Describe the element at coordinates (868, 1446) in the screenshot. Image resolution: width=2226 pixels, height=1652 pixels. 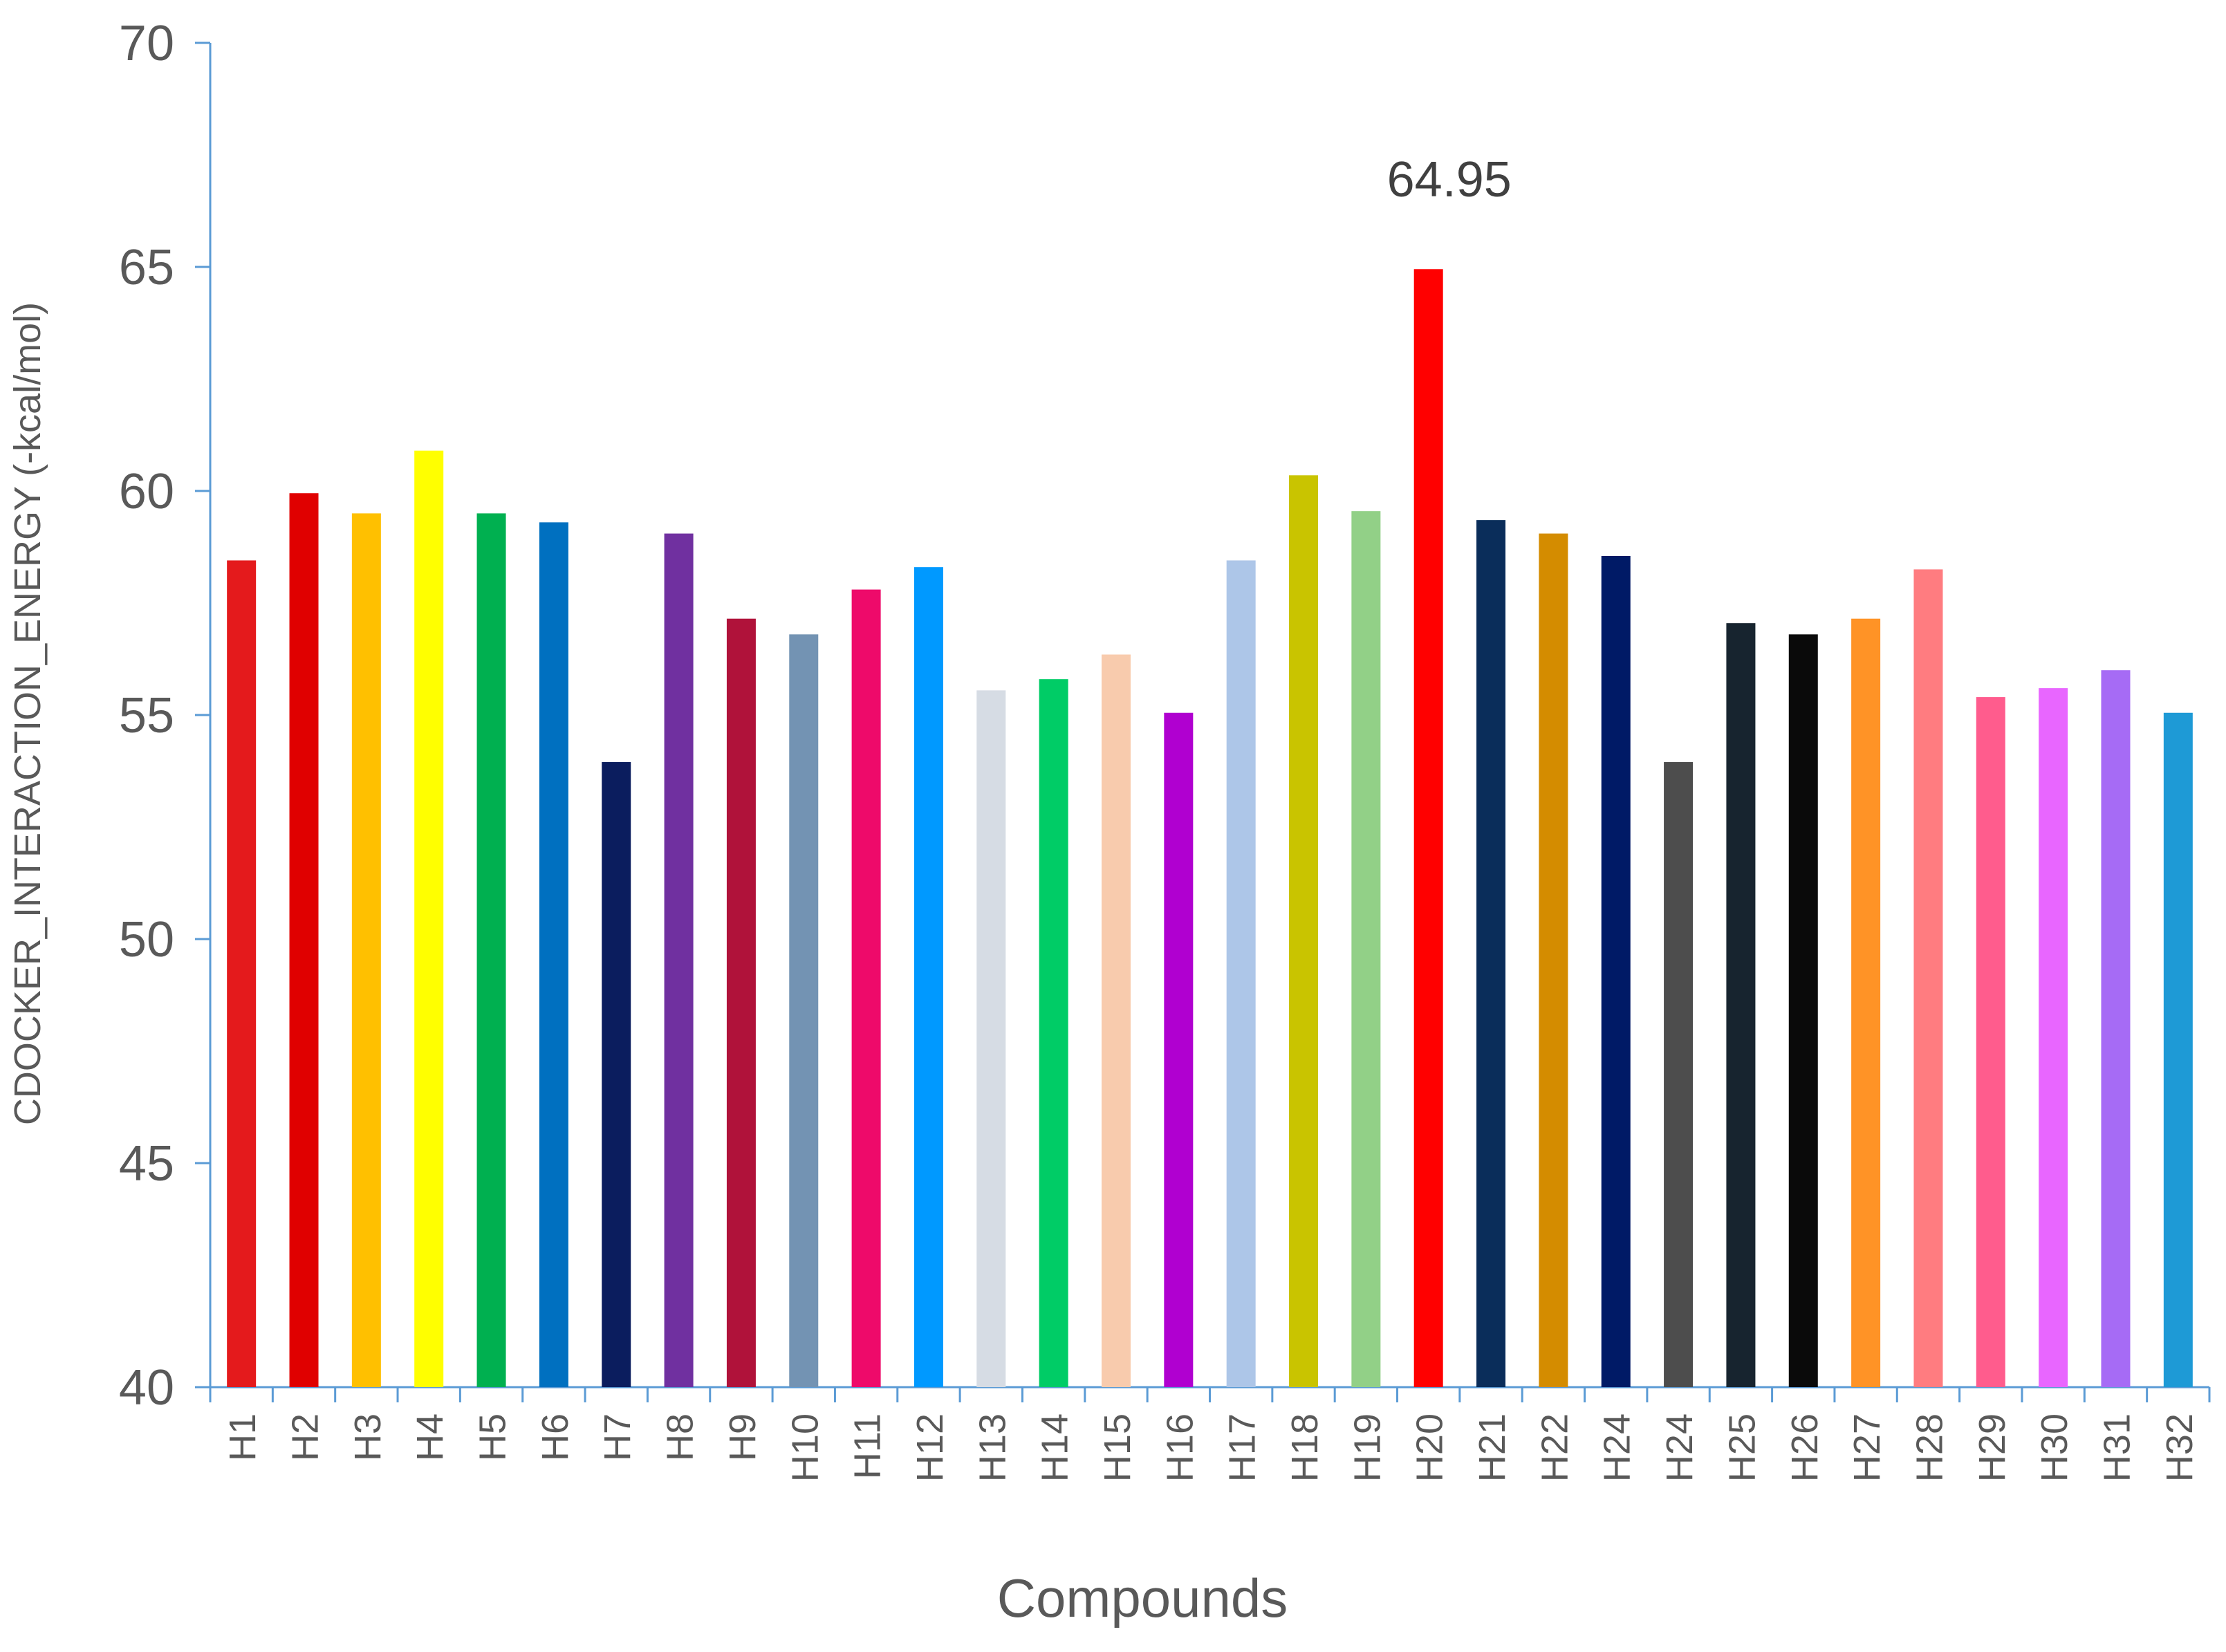
I see `x-tick-label: H11` at that location.